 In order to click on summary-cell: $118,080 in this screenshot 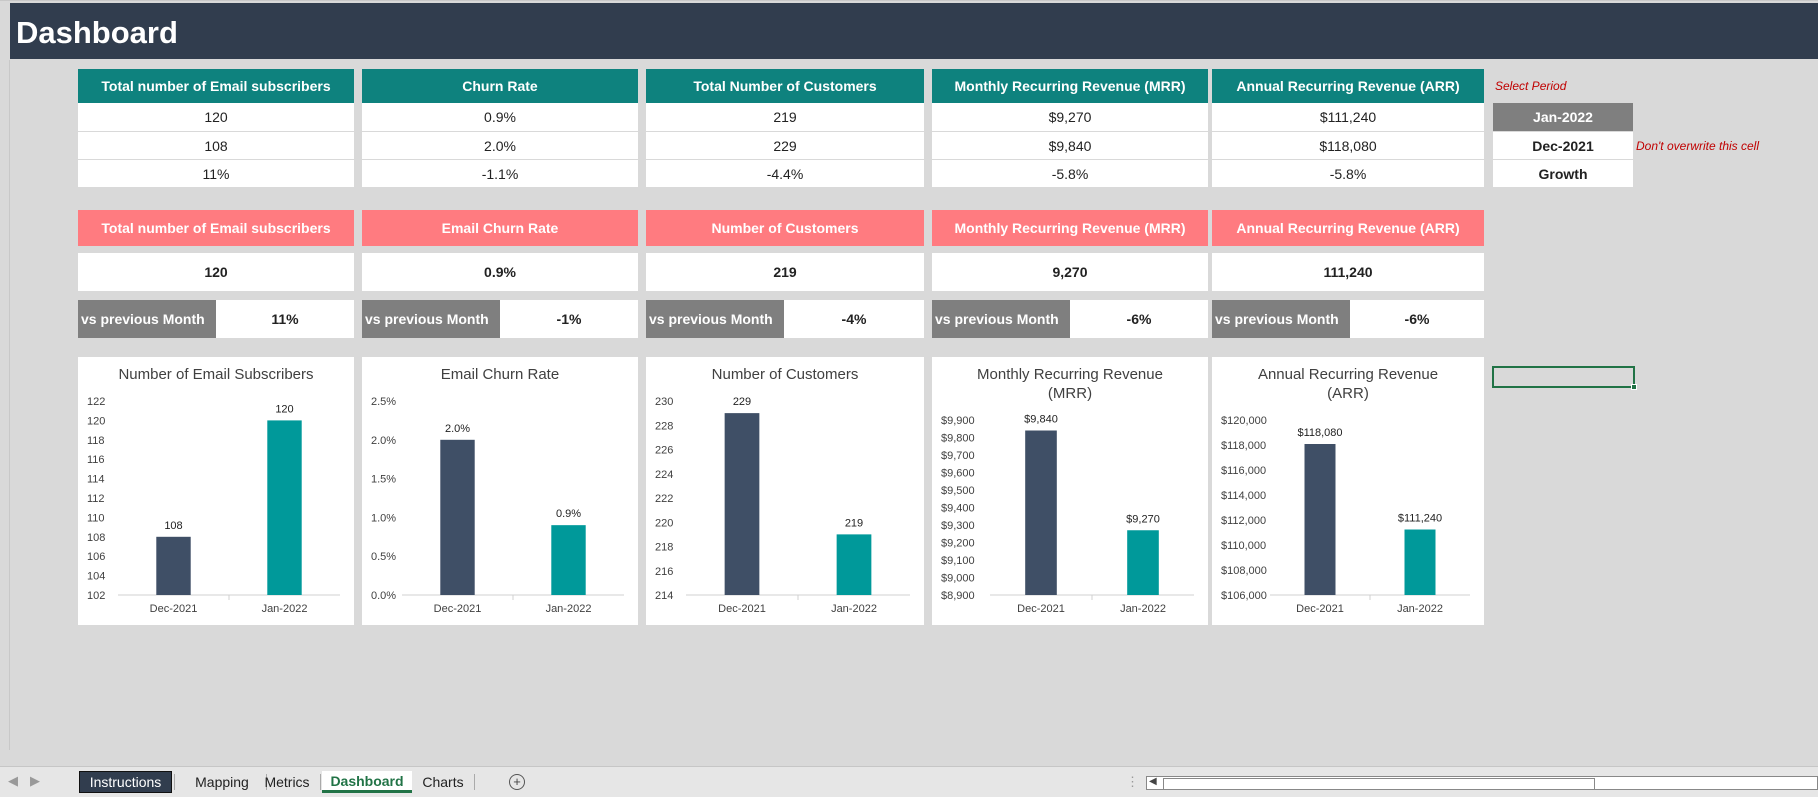, I will do `click(1348, 145)`.